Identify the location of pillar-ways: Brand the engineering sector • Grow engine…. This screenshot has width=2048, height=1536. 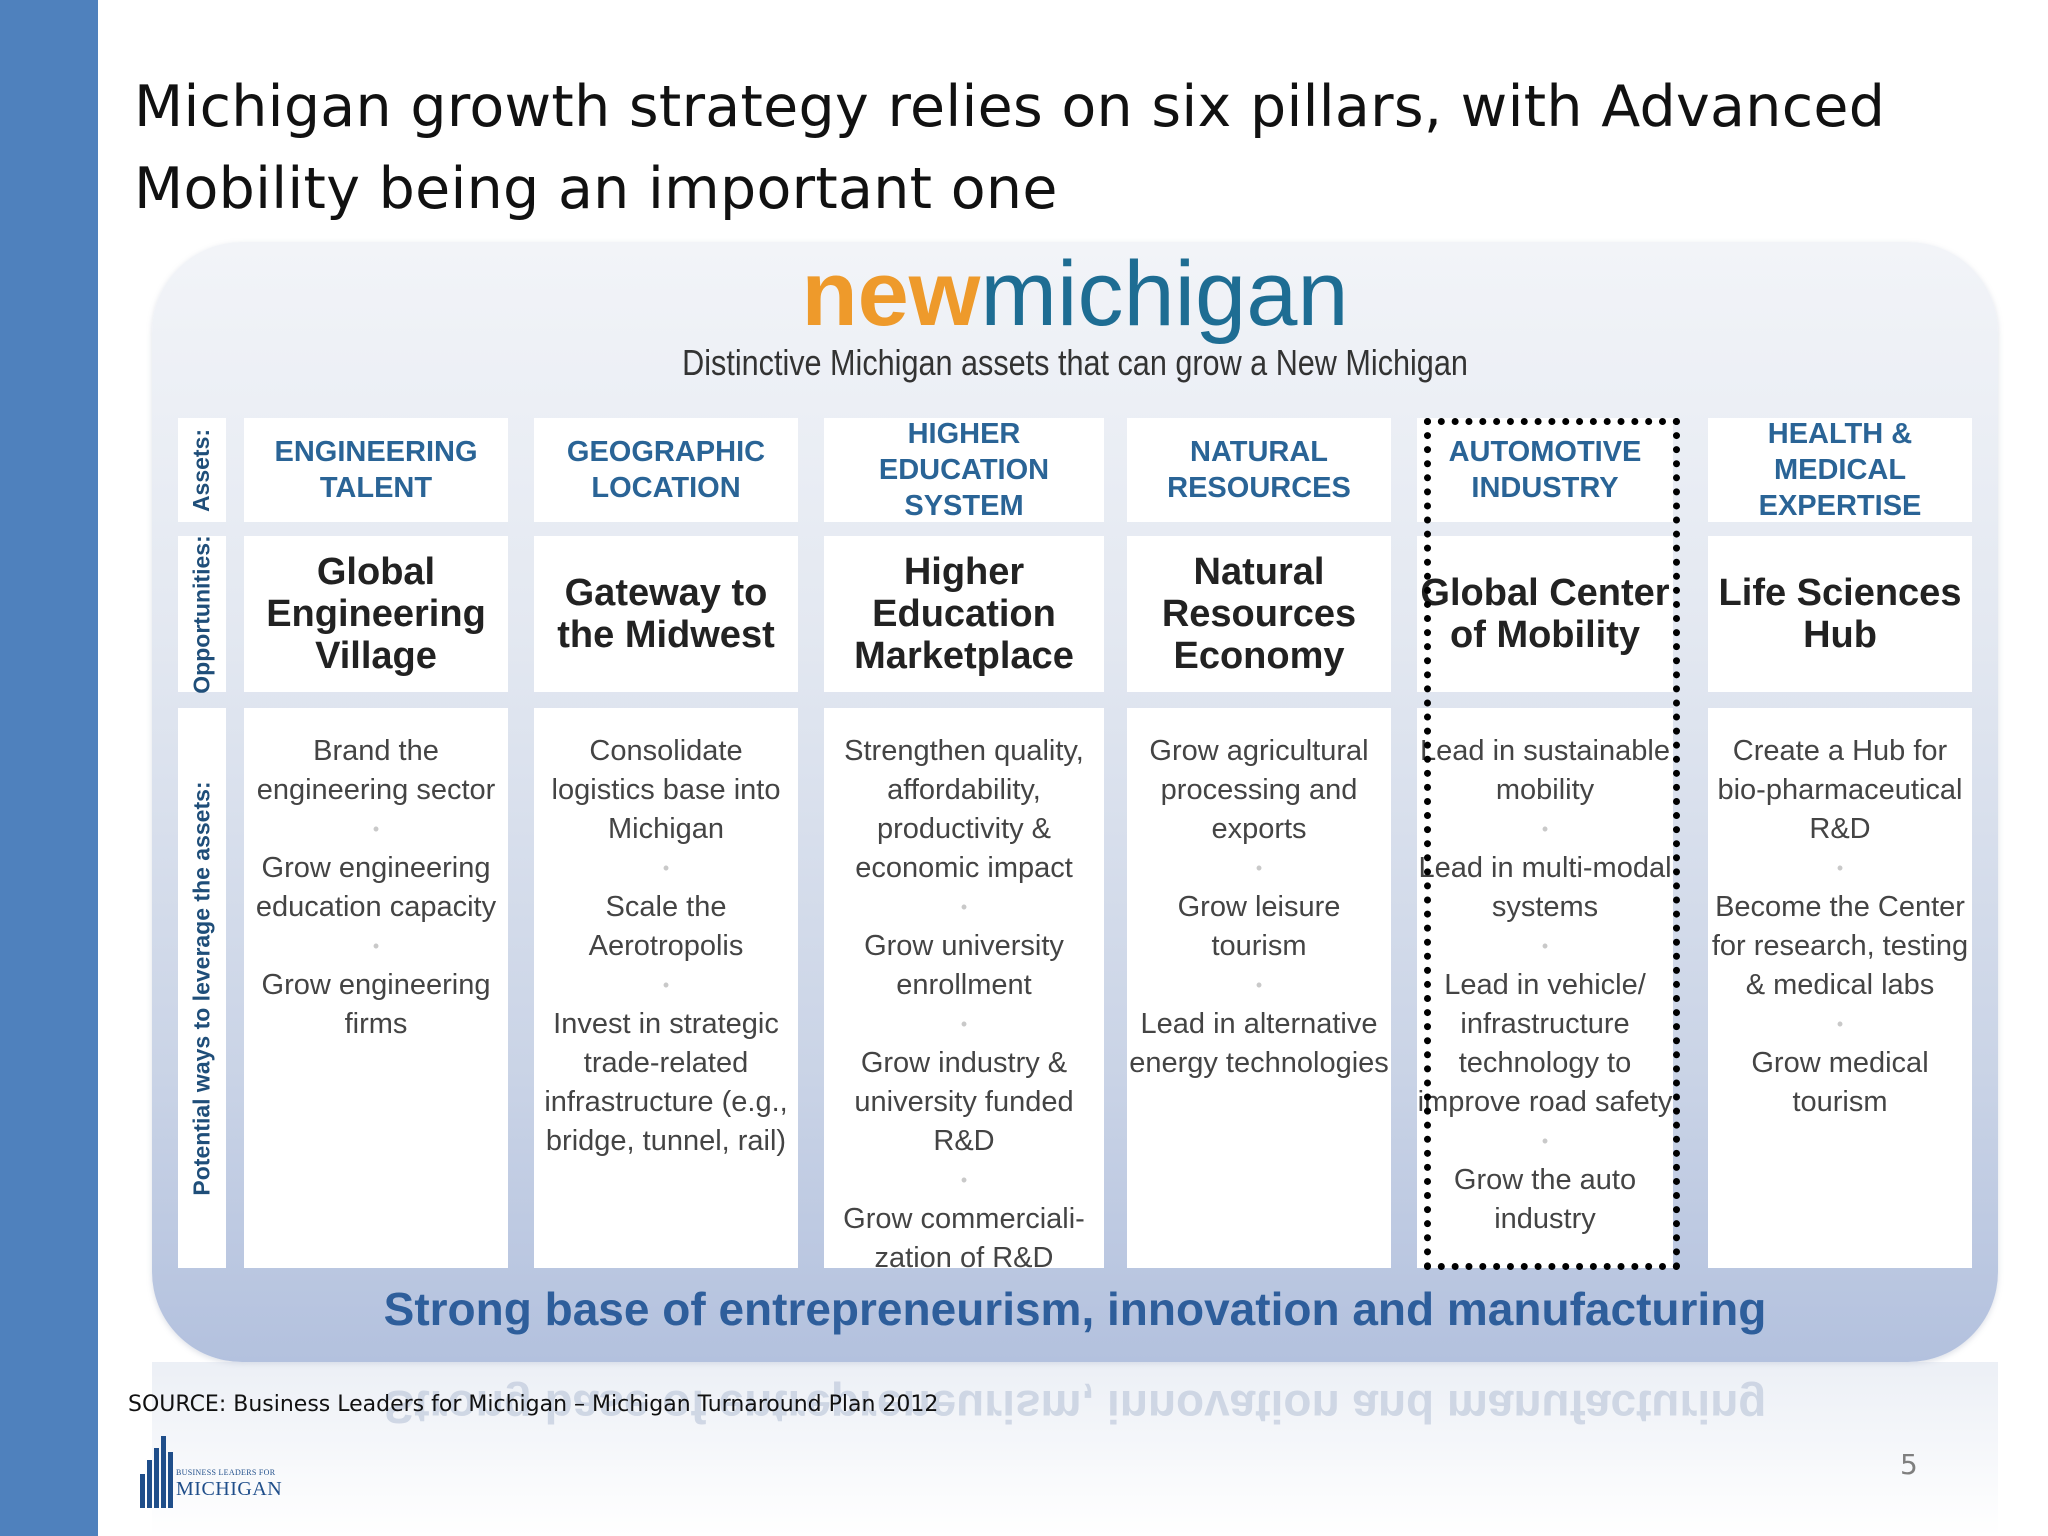
(376, 988).